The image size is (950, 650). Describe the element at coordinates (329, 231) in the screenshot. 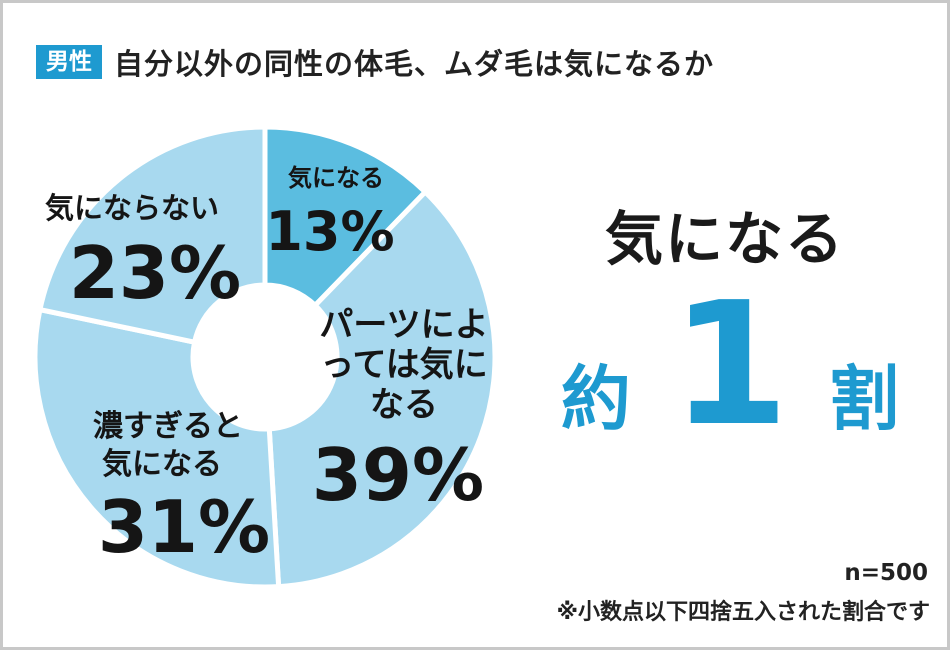

I see `slice-value-label: 13%` at that location.